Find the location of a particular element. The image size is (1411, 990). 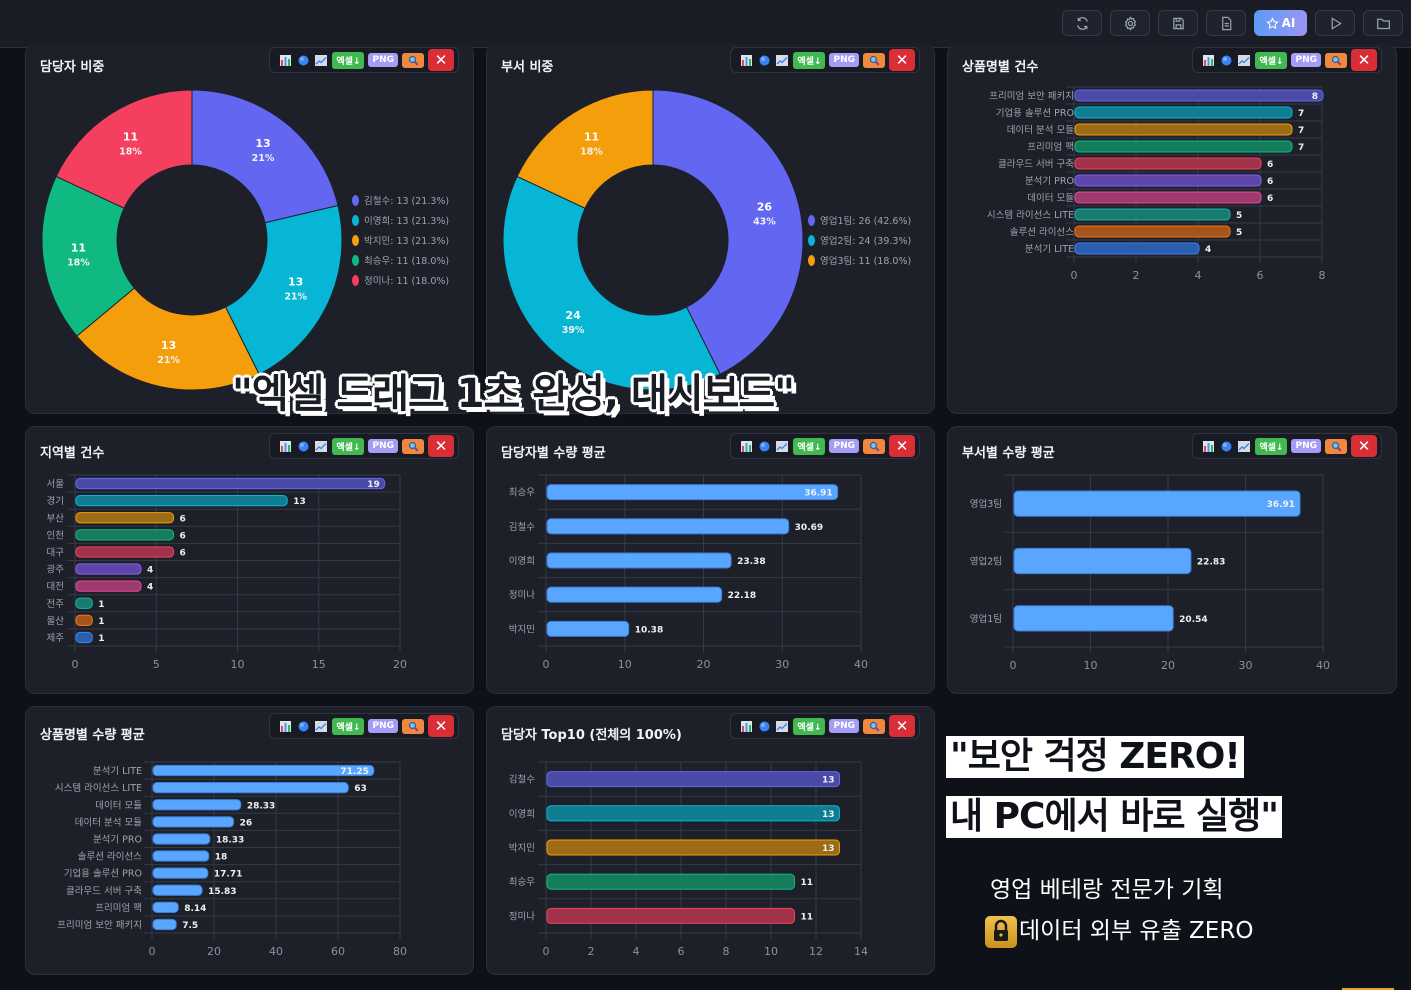

legend-item: 정미나: 11 (18.0%) is located at coordinates (400, 280).